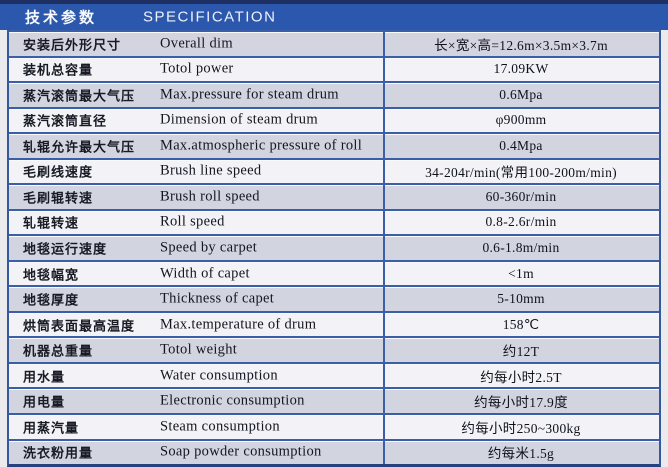 The height and width of the screenshot is (467, 668). Describe the element at coordinates (58, 352) in the screenshot. I see `param-name-zh: 机器总重量` at that location.